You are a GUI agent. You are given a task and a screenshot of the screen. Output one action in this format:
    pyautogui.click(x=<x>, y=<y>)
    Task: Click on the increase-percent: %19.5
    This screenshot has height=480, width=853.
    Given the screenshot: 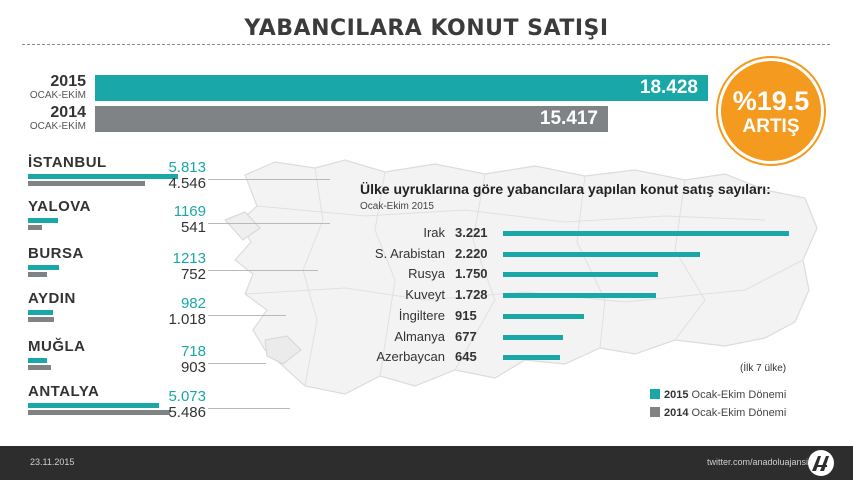 What is the action you would take?
    pyautogui.click(x=771, y=101)
    